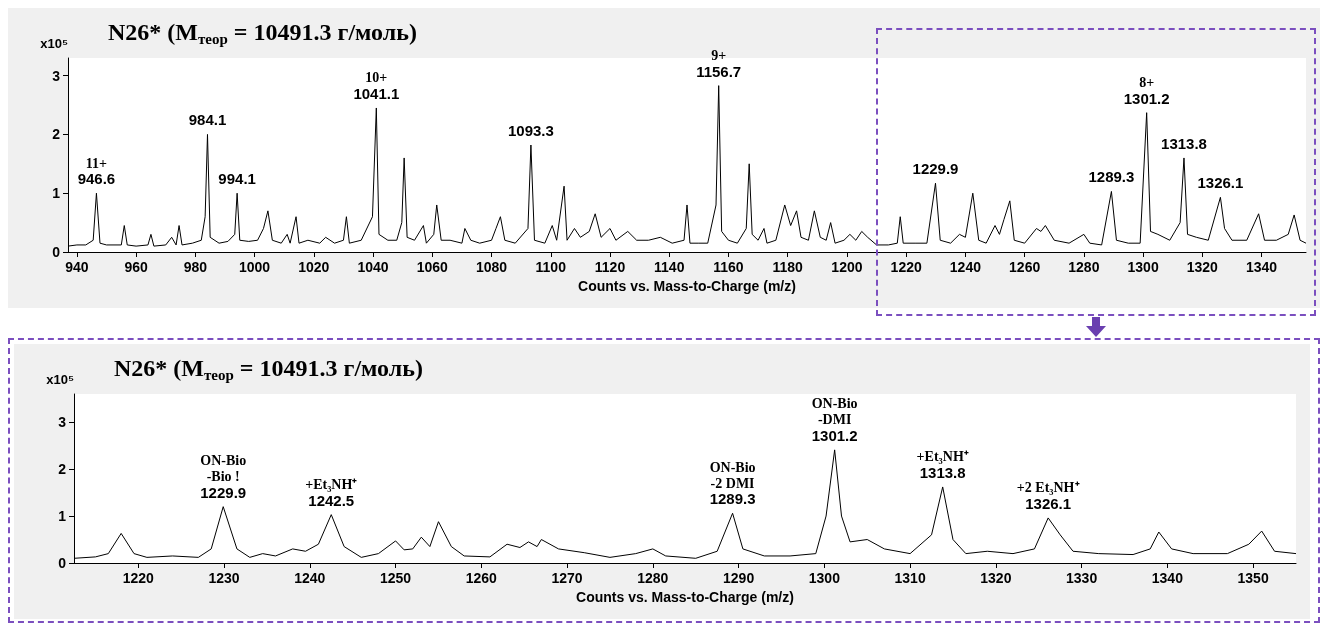 Image resolution: width=1328 pixels, height=627 pixels. Describe the element at coordinates (610, 267) in the screenshot. I see `x-tick-label: 1120` at that location.